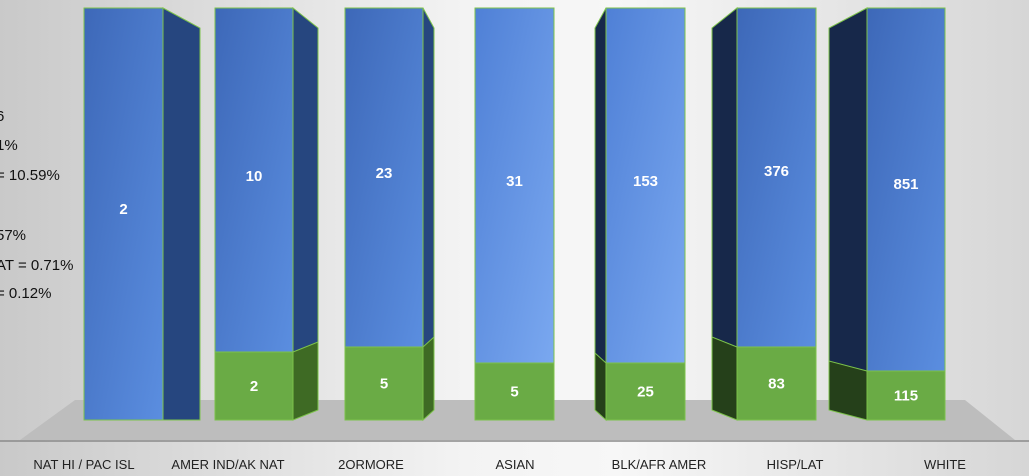 This screenshot has width=1029, height=476. I want to click on category-label: BLK/AFR AMER, so click(659, 464).